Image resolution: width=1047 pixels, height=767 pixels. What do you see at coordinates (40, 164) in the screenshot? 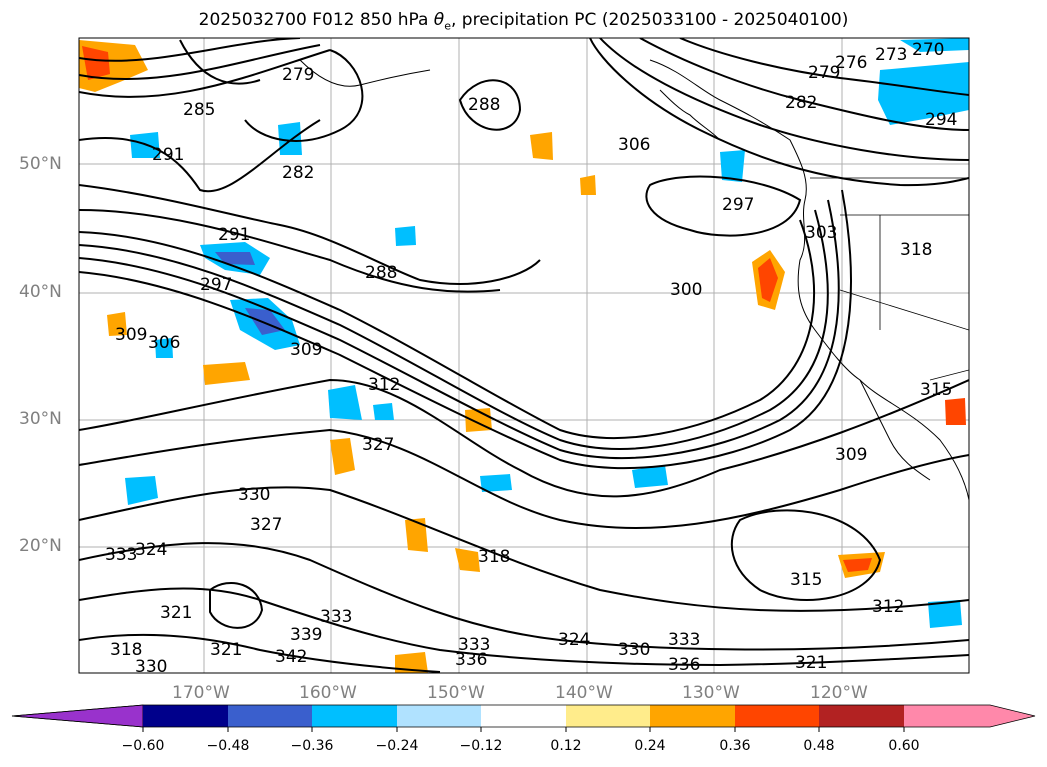
I see `lat-label-50n: 50°N` at bounding box center [40, 164].